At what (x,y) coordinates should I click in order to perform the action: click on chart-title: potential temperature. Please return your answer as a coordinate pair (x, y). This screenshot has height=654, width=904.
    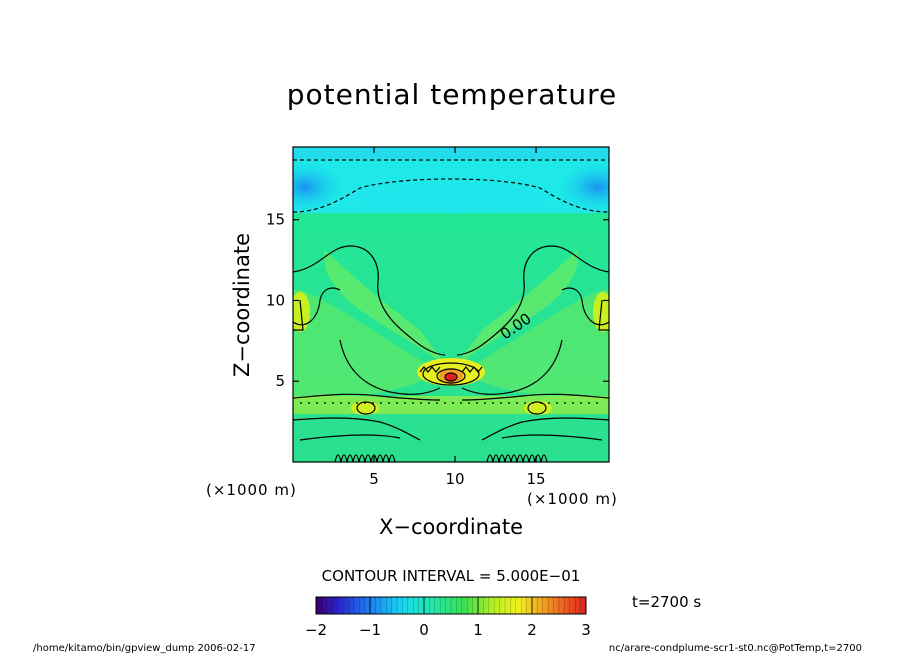
    Looking at the image, I should click on (452, 94).